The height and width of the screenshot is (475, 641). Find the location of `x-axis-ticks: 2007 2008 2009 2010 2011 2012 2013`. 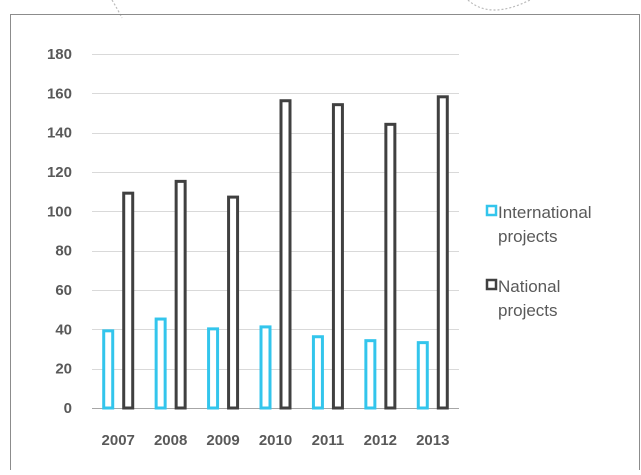

x-axis-ticks: 2007 2008 2009 2010 2011 2012 2013 is located at coordinates (276, 440).